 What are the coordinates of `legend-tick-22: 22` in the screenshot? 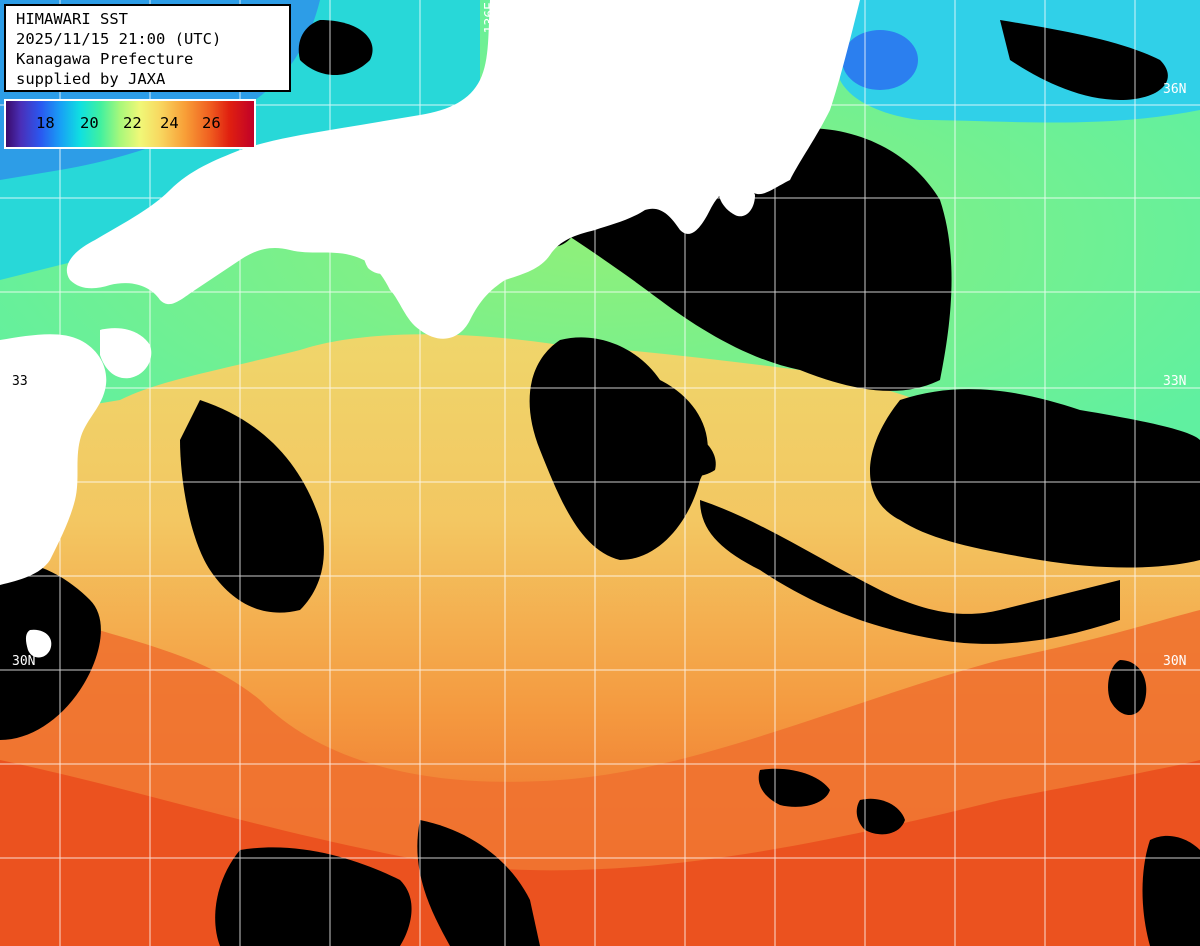 It's located at (132, 123).